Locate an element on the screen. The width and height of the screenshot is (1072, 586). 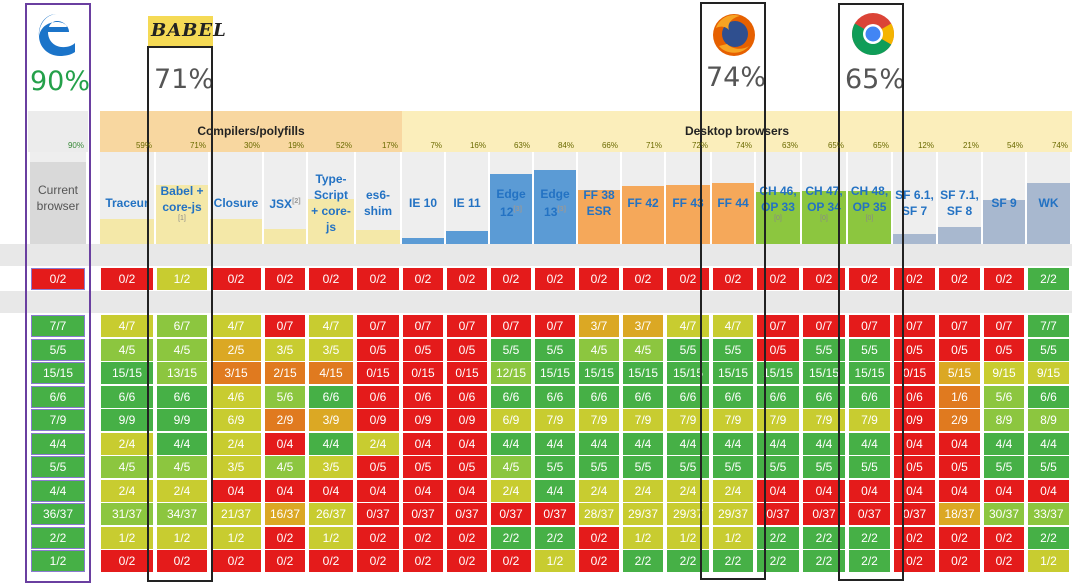
feature-row-6-cell-ff38: 4/4 is located at coordinates (599, 444).